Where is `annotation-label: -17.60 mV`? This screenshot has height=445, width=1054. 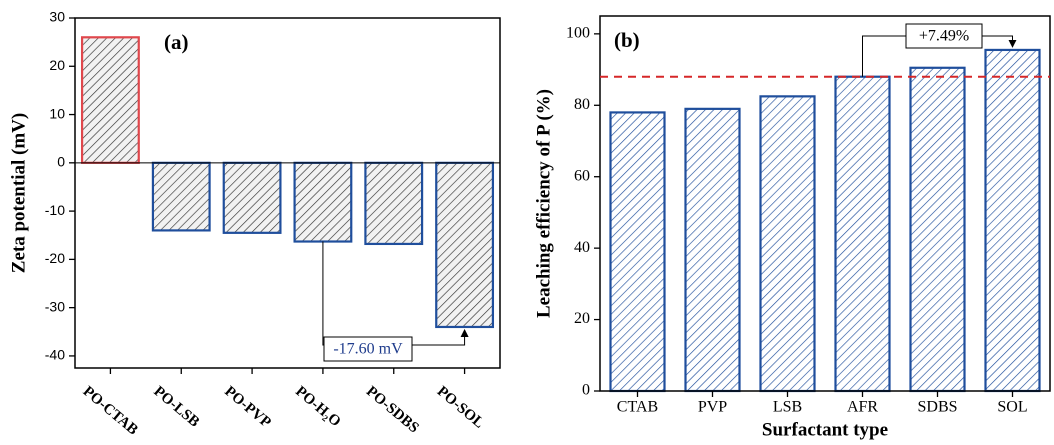
annotation-label: -17.60 mV is located at coordinates (368, 349).